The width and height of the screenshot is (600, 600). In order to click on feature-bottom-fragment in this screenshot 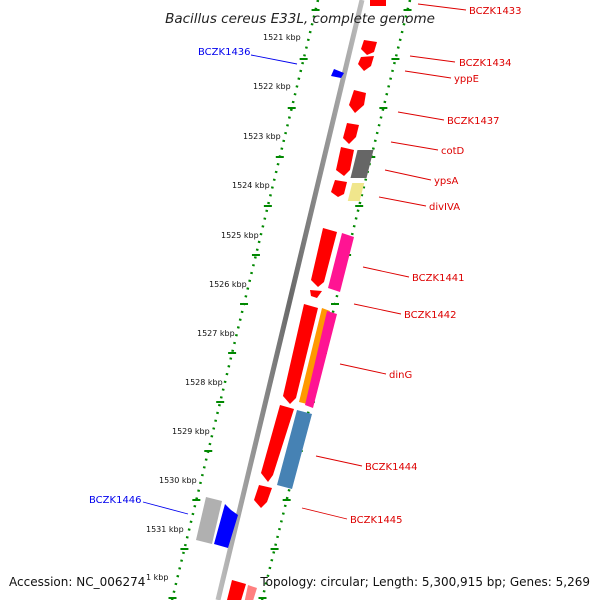, I will do `click(250, 592)`.